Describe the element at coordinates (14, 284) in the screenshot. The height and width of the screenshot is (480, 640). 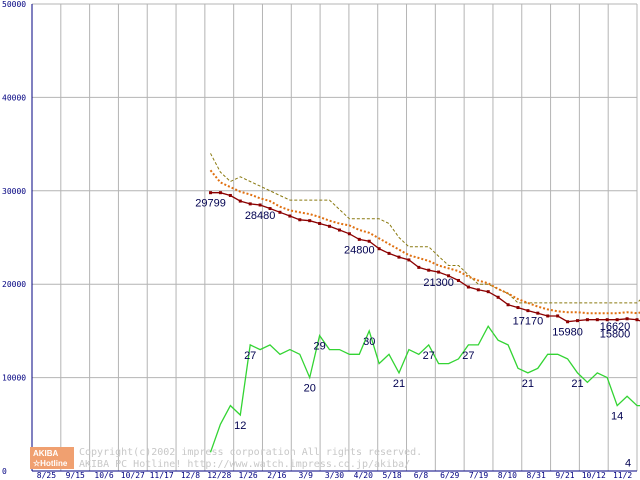
I see `y-tick-label: 20000` at that location.